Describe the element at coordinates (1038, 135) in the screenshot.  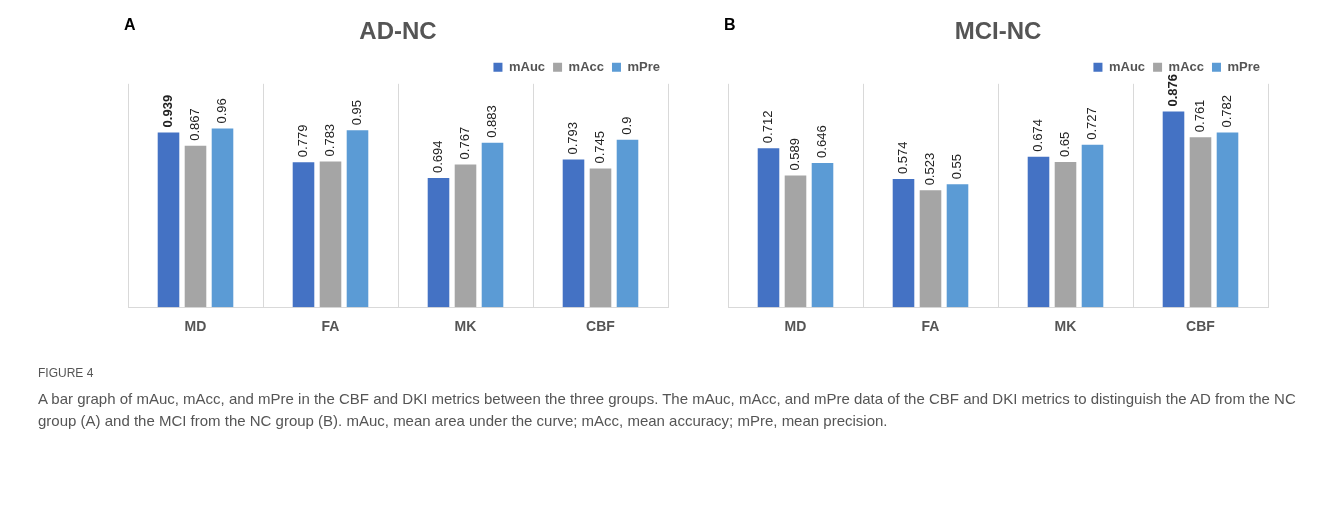
I see `data-label: 0.674` at that location.